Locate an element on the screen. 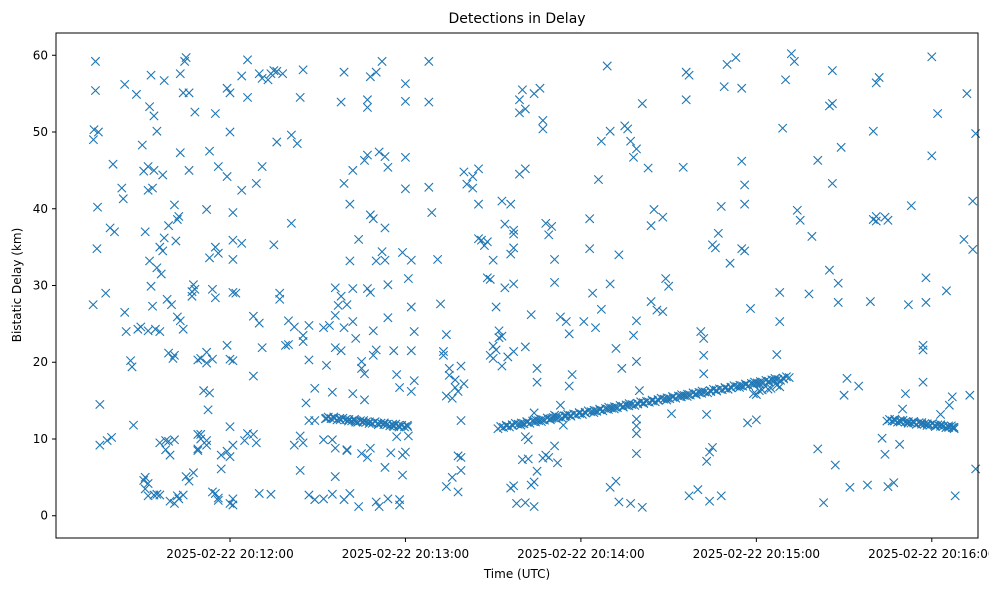  y-tick-label: 40 is located at coordinates (40, 209).